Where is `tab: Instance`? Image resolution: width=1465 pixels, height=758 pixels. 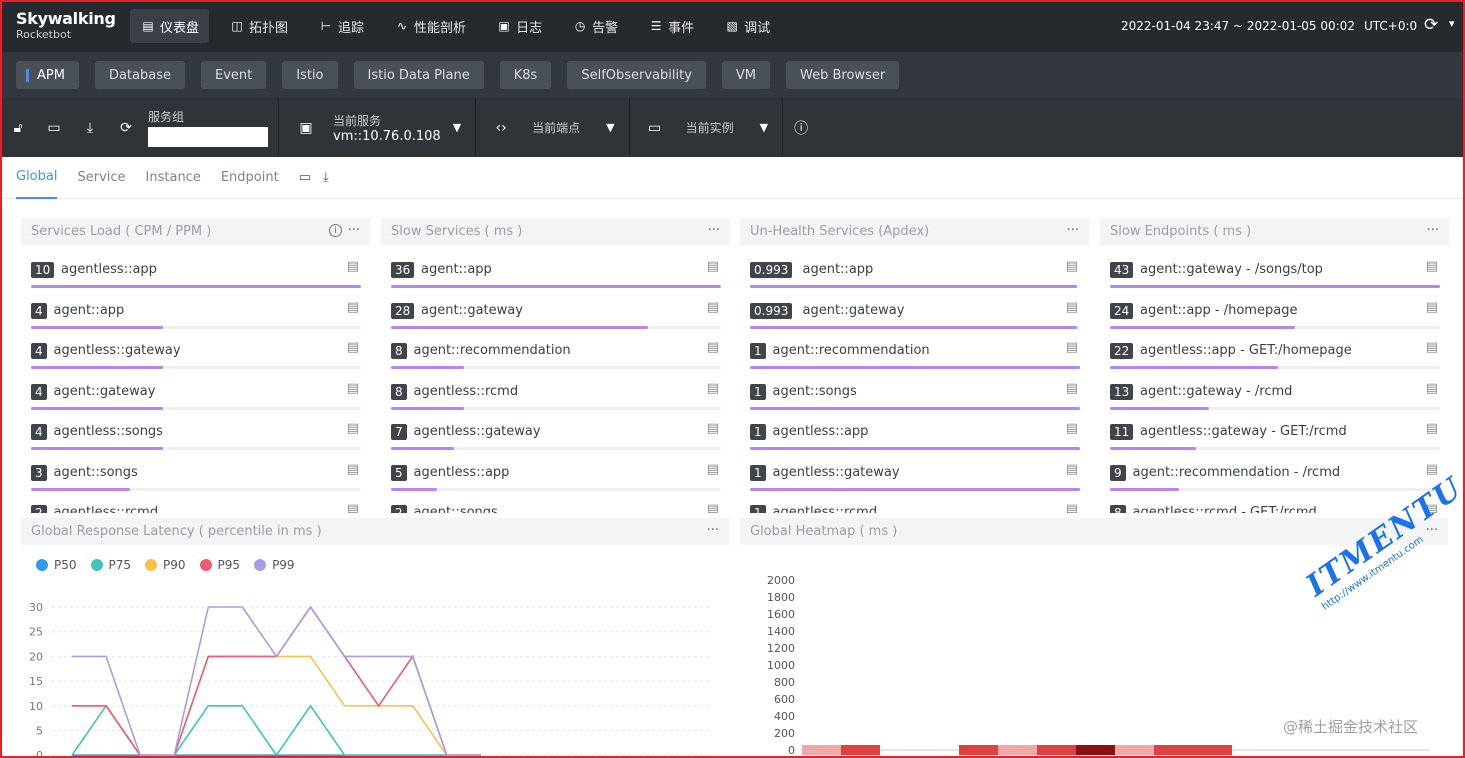
tab: Instance is located at coordinates (173, 177).